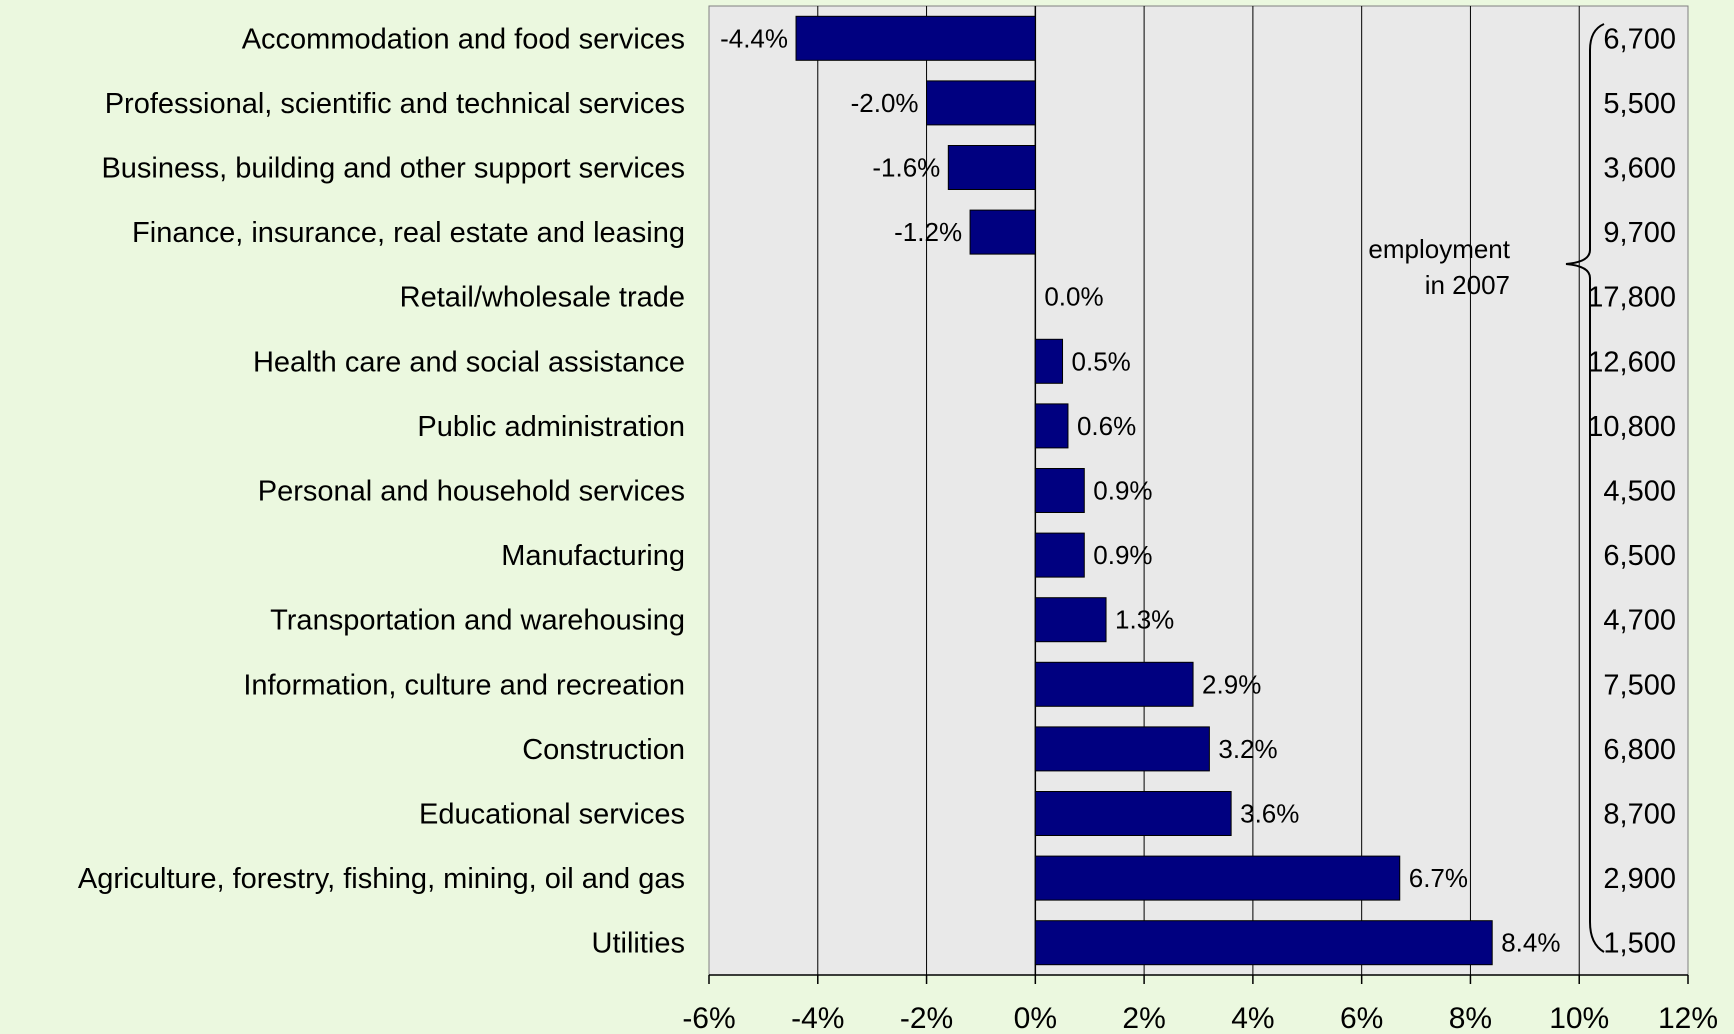 This screenshot has width=1734, height=1034. What do you see at coordinates (1530, 943) in the screenshot?
I see `data-label: 8.4%` at bounding box center [1530, 943].